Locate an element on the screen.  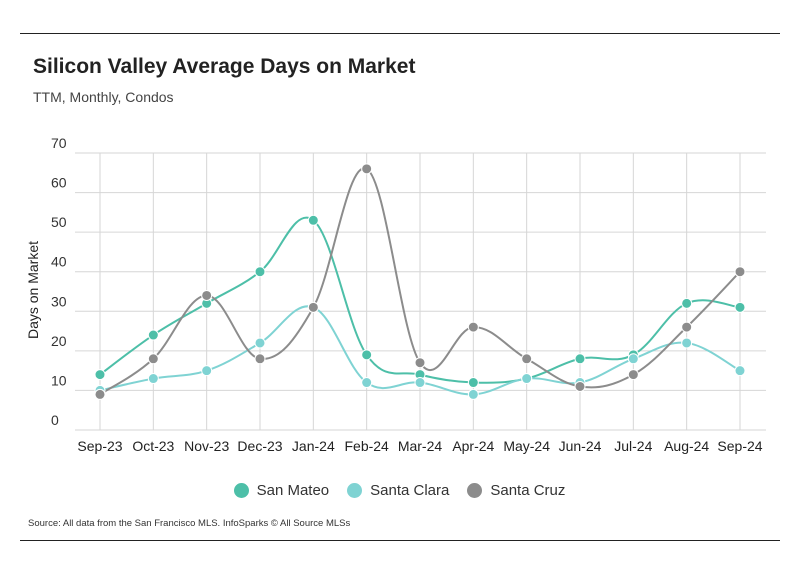
x-tick-label: Jan-24 is located at coordinates (313, 446).